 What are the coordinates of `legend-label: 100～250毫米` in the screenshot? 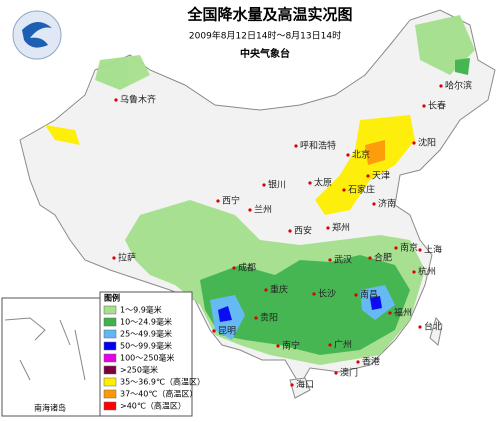 It's located at (147, 358).